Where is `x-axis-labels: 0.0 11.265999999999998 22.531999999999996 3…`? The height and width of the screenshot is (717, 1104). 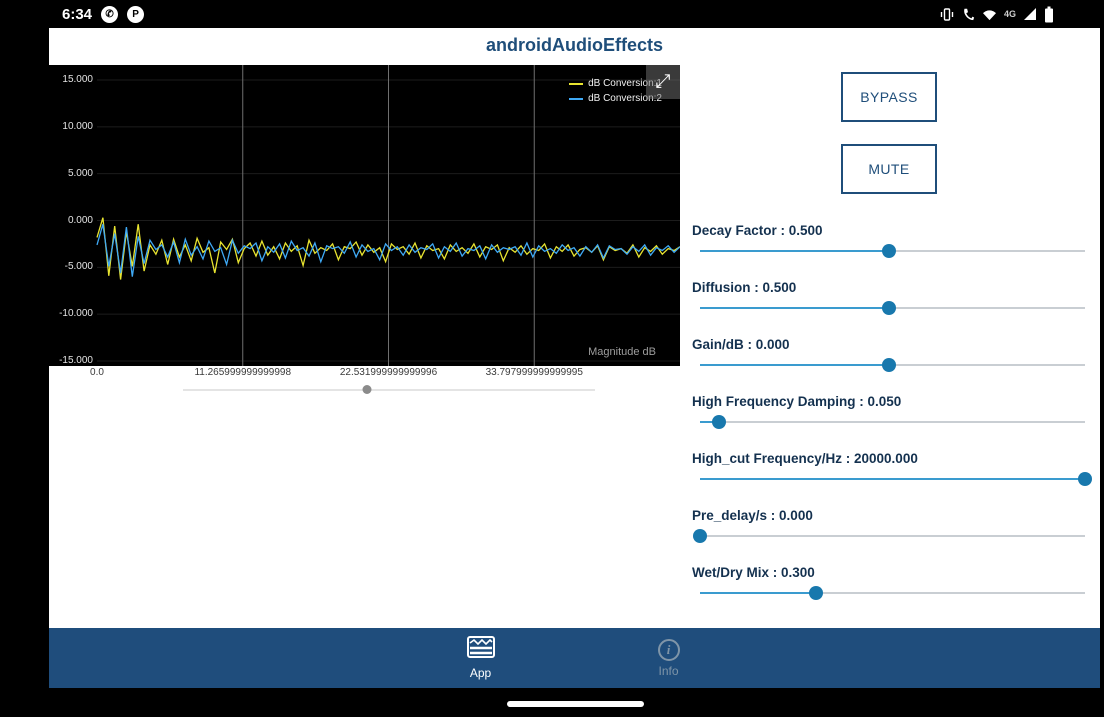
x-axis-labels: 0.0 11.265999999999998 22.531999999999996 3… is located at coordinates (364, 373).